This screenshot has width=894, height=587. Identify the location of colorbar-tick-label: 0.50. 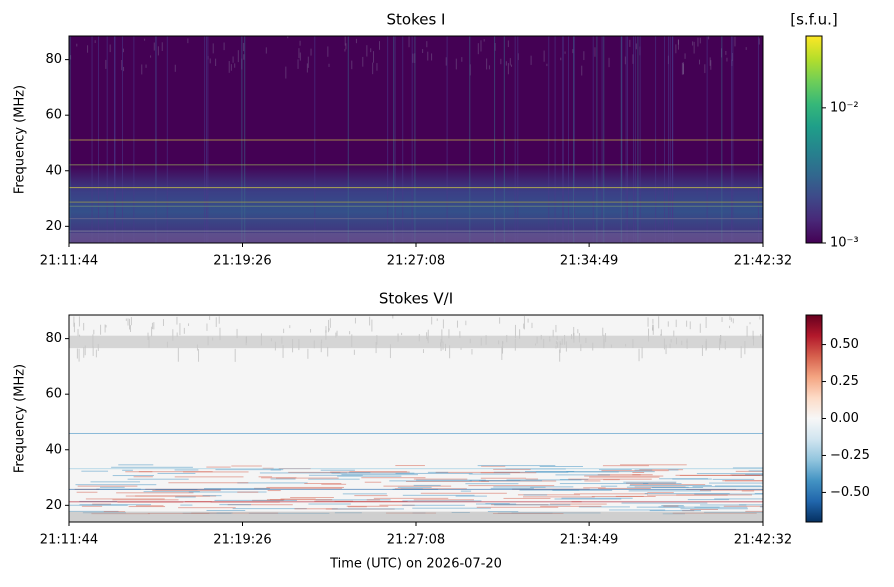
(844, 344).